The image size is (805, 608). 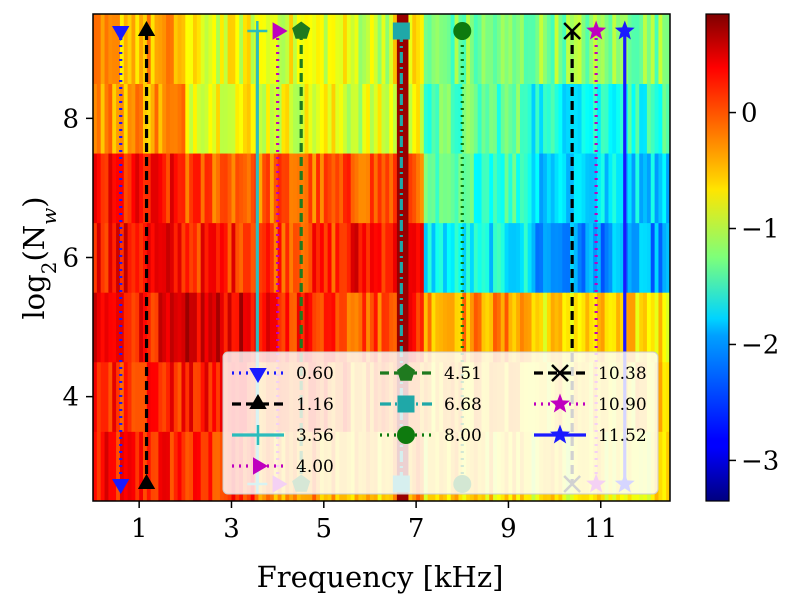 I want to click on series-marker-top-10.38, so click(x=572, y=31).